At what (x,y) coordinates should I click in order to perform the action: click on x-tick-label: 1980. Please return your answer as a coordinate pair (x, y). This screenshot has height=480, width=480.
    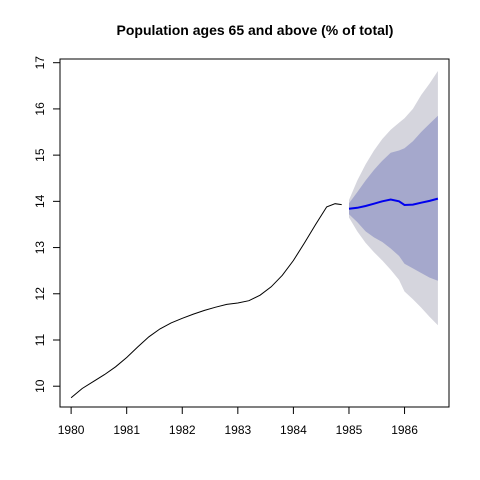
    Looking at the image, I should click on (71, 430).